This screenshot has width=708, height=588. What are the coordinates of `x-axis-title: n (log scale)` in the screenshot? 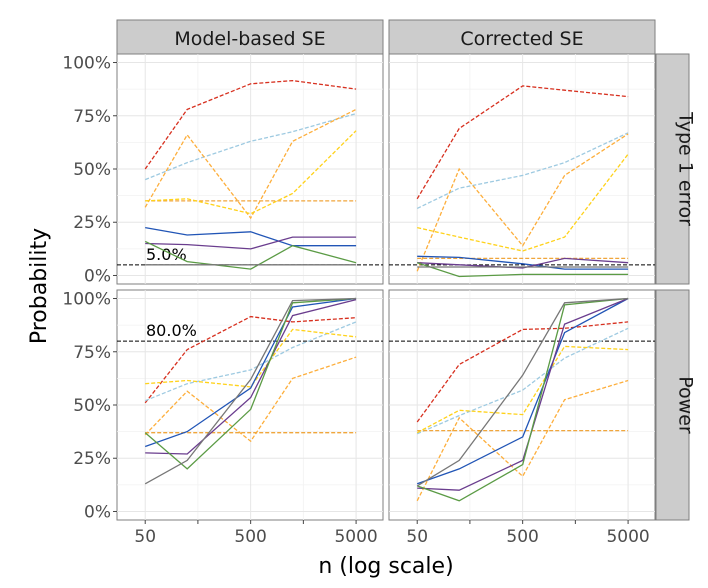 It's located at (385, 566).